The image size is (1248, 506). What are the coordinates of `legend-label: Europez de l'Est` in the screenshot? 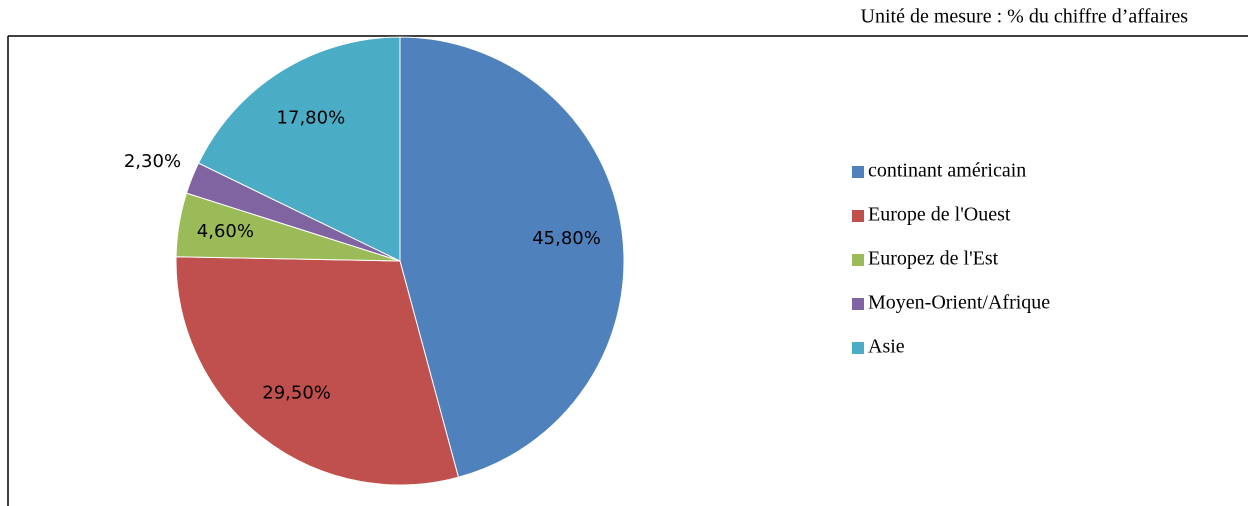 It's located at (933, 259).